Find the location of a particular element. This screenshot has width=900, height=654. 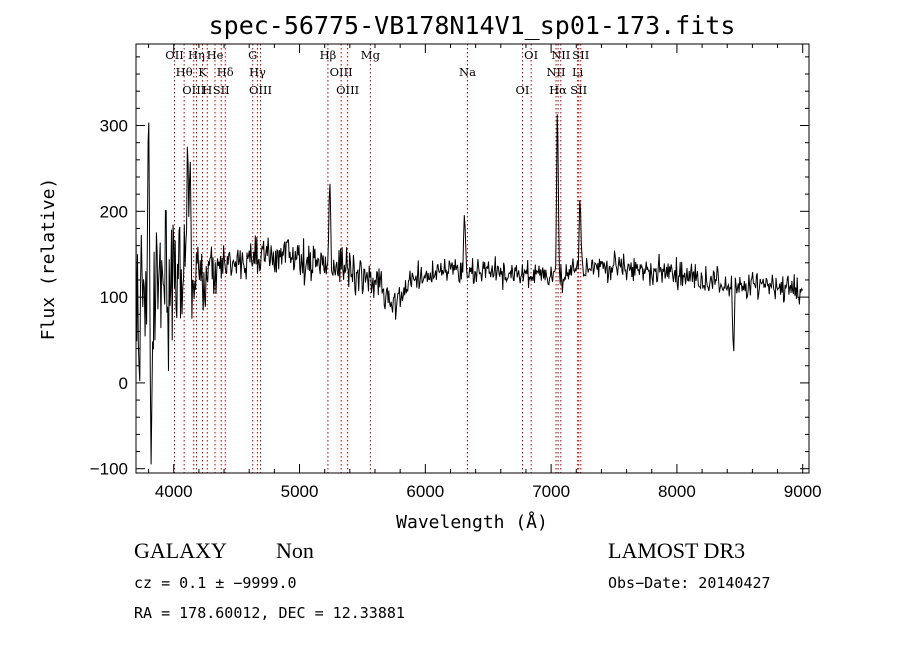

spectral-line-label: K is located at coordinates (202, 72).